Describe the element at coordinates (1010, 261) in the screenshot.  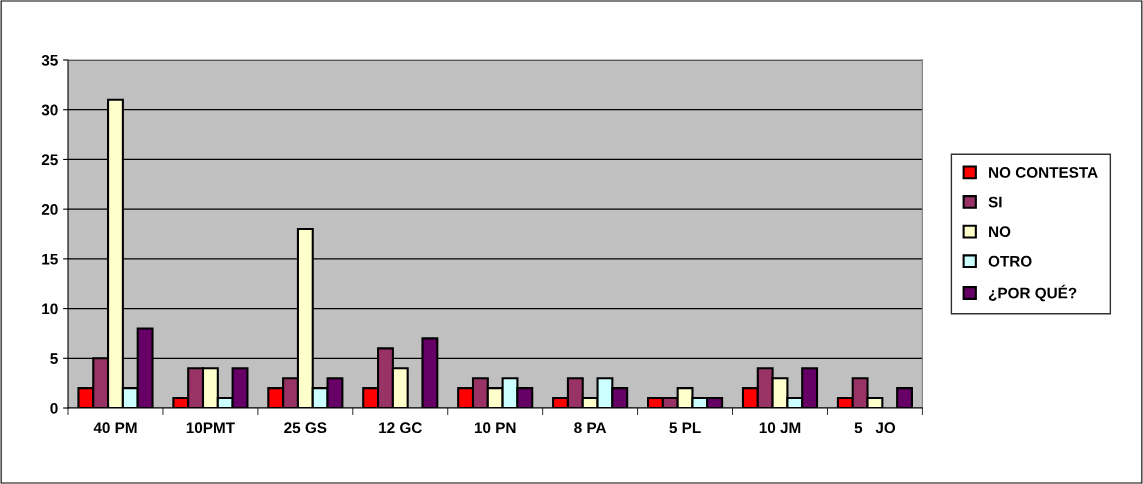
I see `legend-label: OTRO` at that location.